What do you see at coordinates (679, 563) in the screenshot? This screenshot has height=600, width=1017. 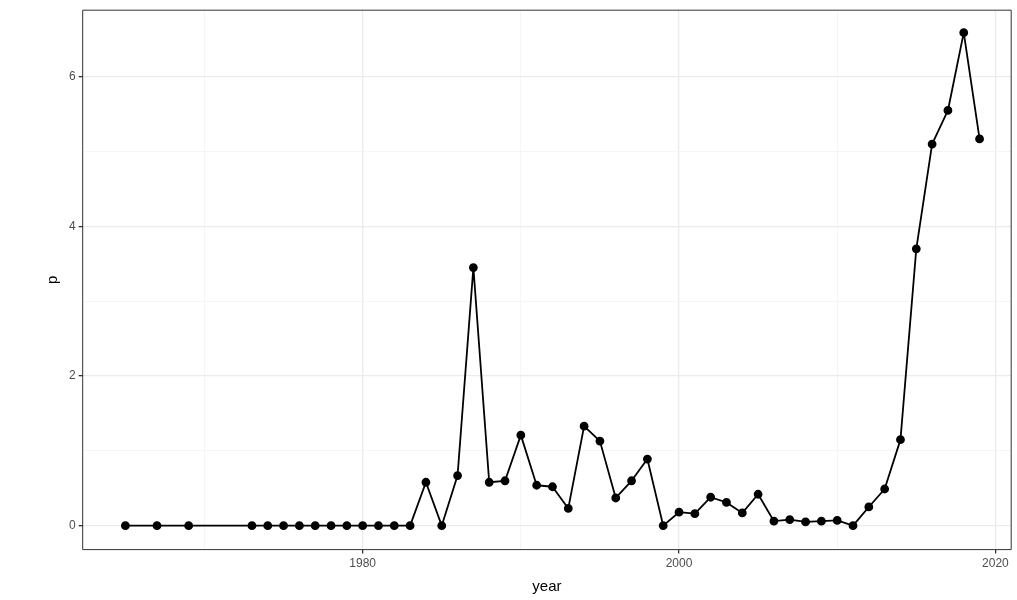 I see `x-tick-label: 2000` at bounding box center [679, 563].